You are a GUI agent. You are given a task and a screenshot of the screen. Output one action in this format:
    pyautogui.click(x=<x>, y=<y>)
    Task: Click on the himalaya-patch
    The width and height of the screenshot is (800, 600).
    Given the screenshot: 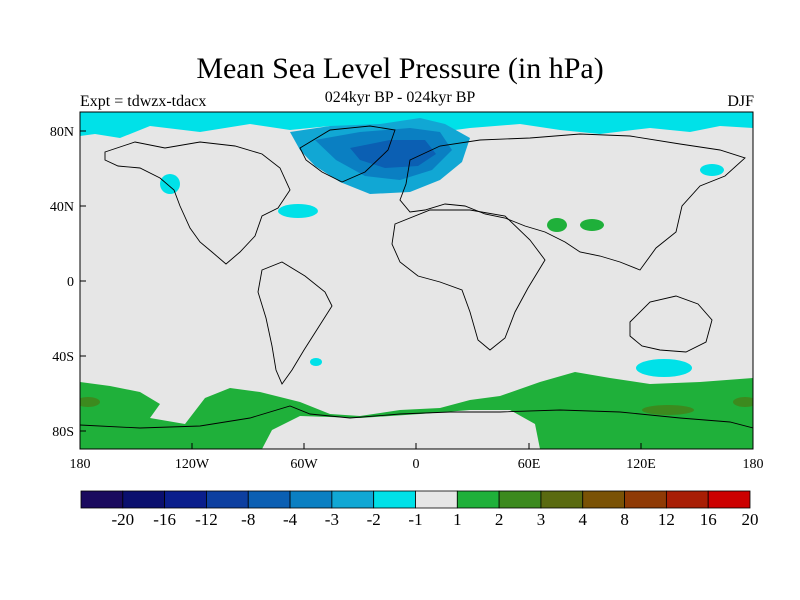 What is the action you would take?
    pyautogui.click(x=592, y=225)
    